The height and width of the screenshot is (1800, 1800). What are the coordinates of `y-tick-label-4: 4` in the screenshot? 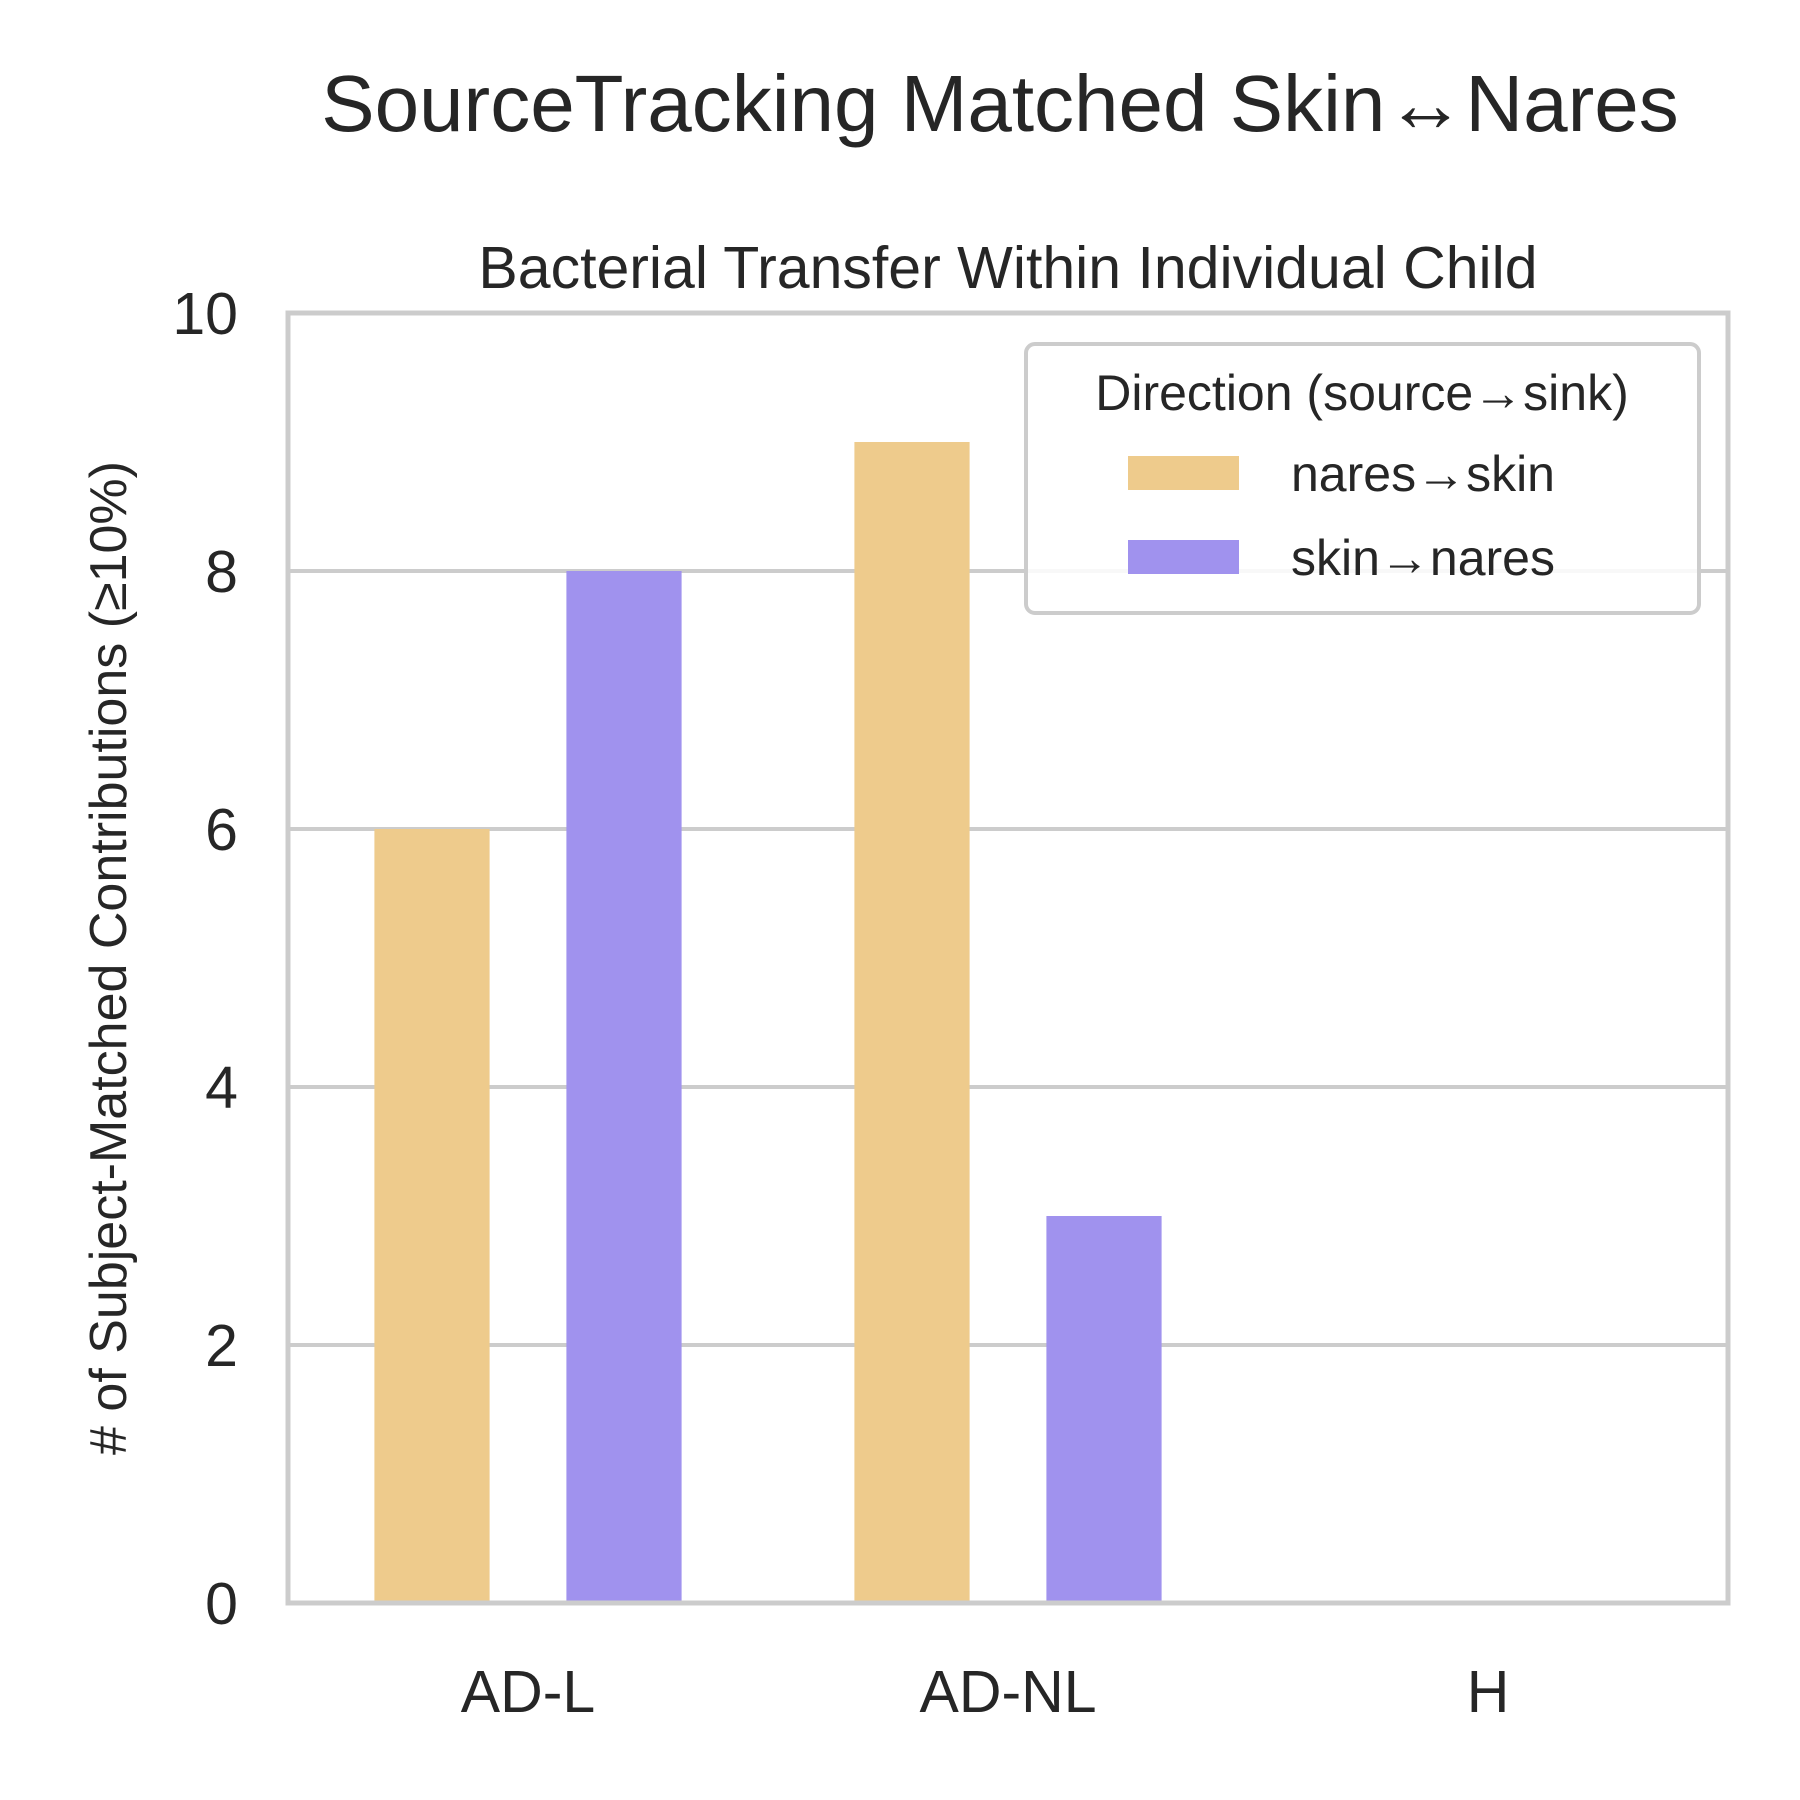 It's located at (221, 1088).